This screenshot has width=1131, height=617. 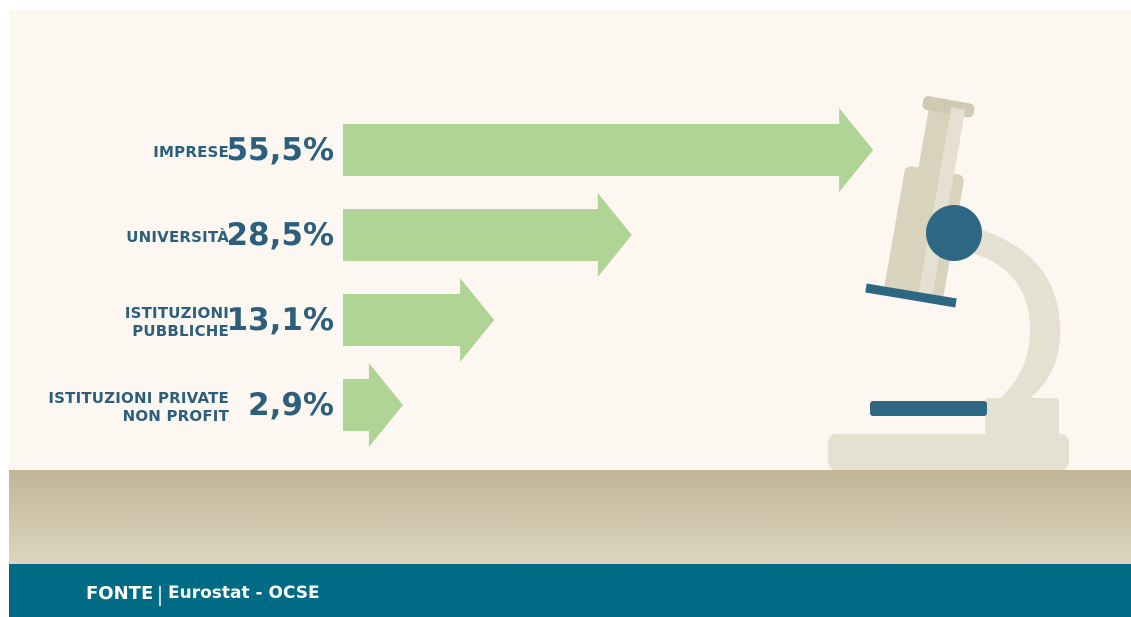 I want to click on category-label: UNIVERSITÀ, so click(x=177, y=237).